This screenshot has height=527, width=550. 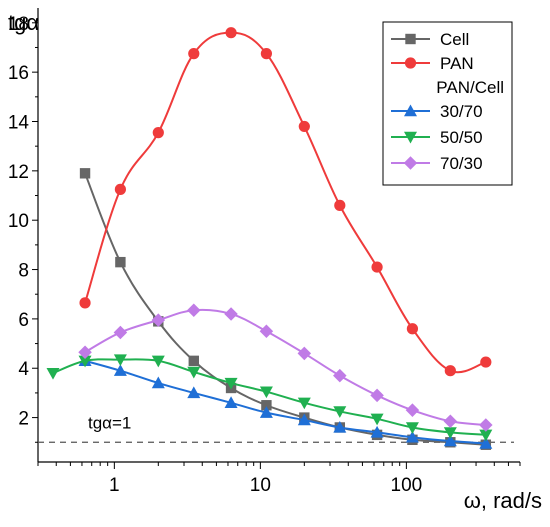 I want to click on y-tick-label: 16, so click(x=18, y=73).